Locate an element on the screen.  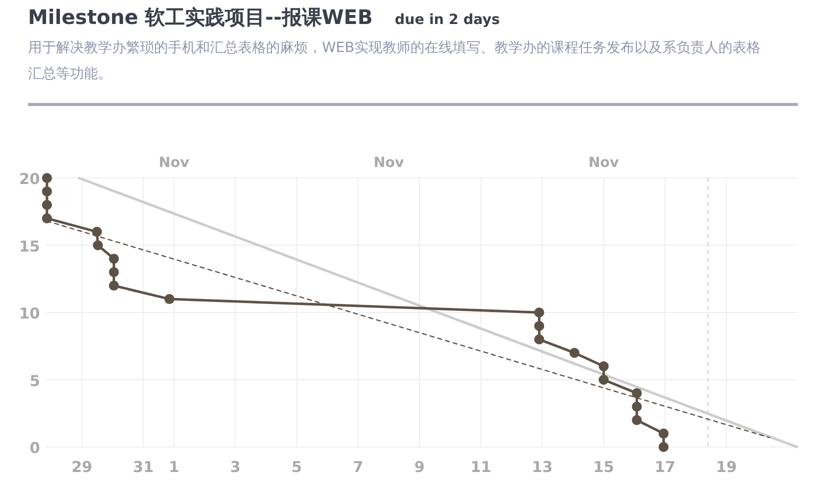
x-tick-label: 3 is located at coordinates (235, 467).